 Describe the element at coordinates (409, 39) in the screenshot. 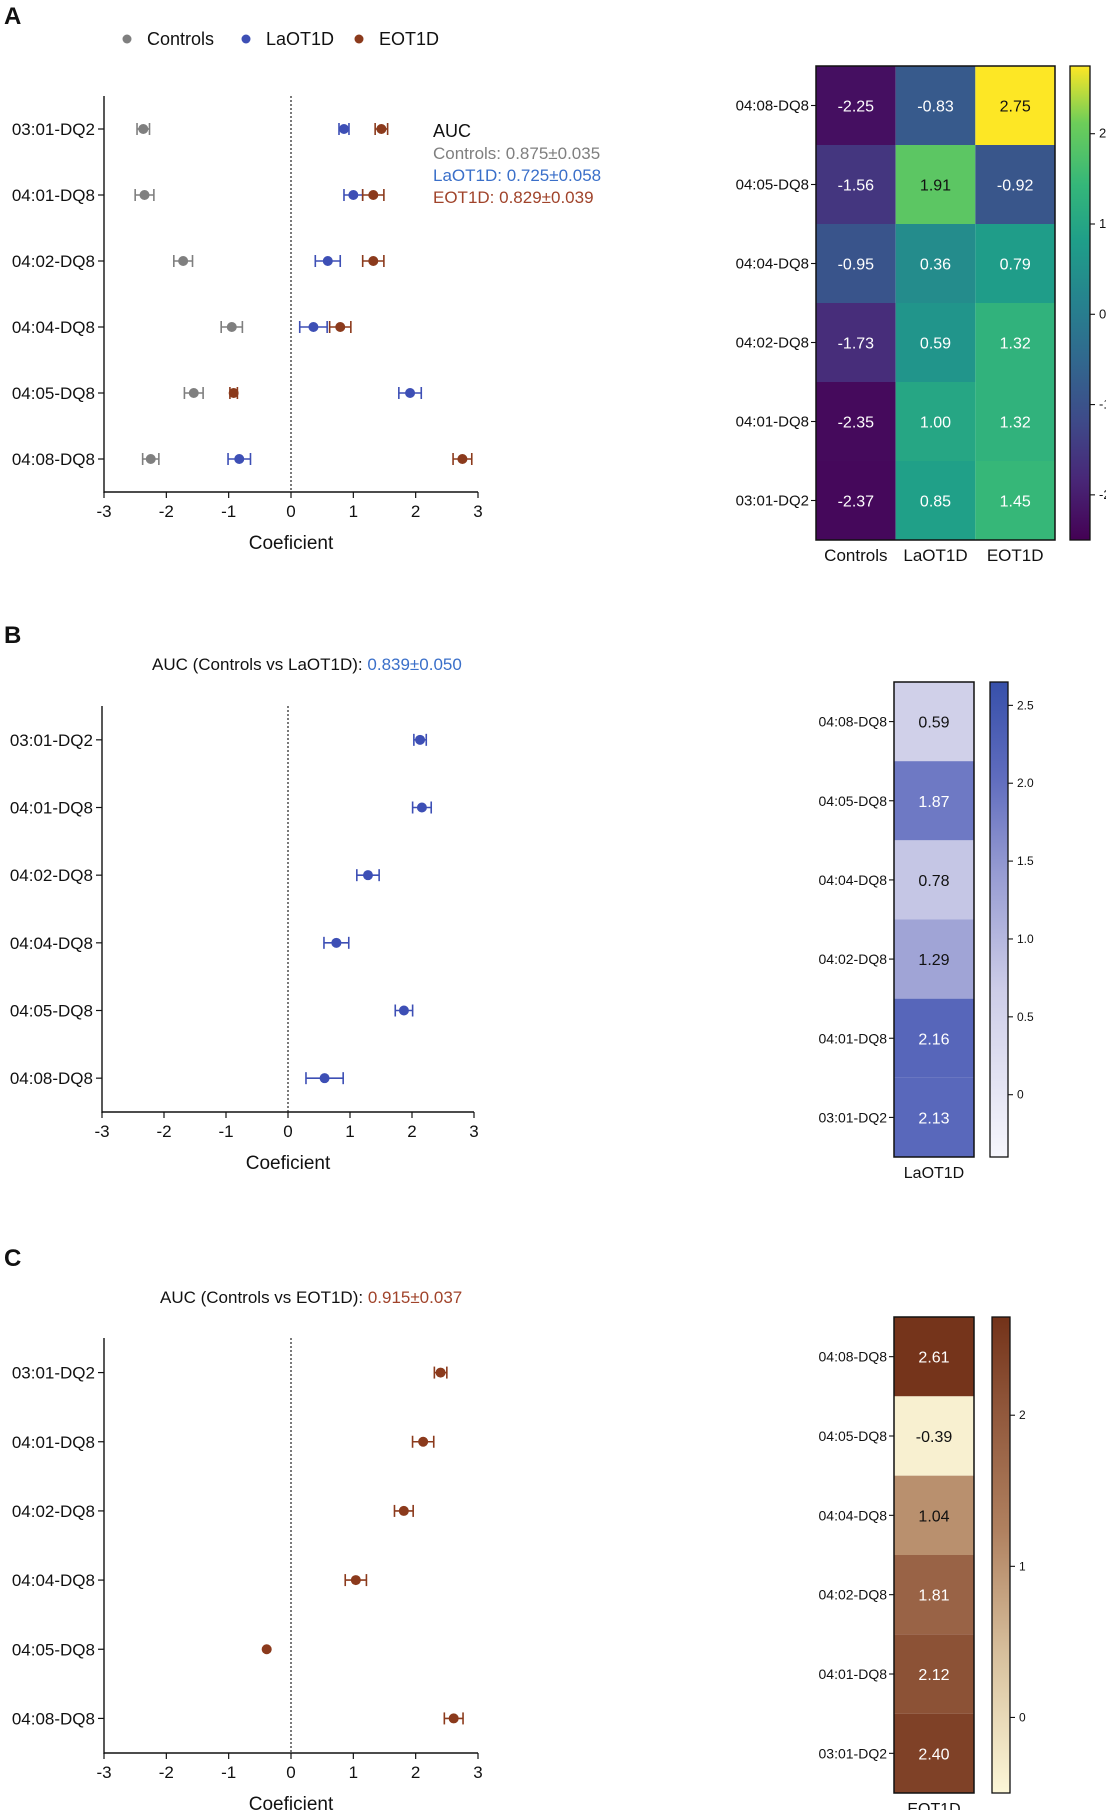

I see `legend-label: EOT1D` at that location.